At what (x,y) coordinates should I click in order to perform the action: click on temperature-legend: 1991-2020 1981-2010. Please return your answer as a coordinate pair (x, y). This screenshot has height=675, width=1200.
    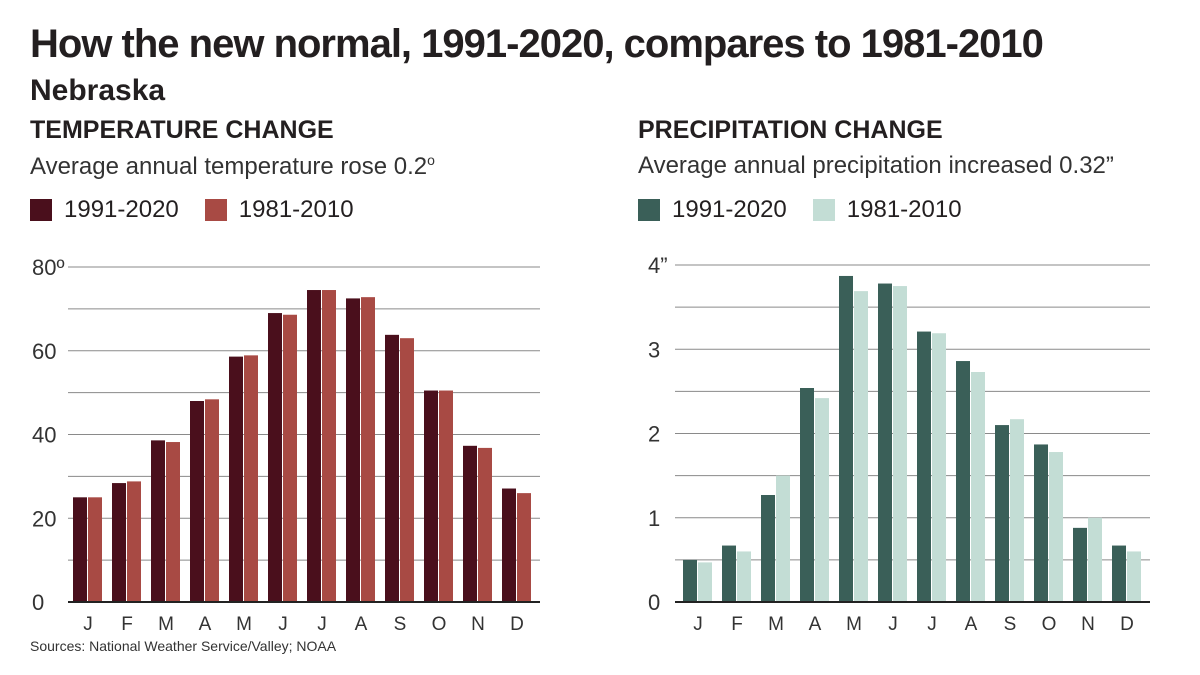
    Looking at the image, I should click on (205, 210).